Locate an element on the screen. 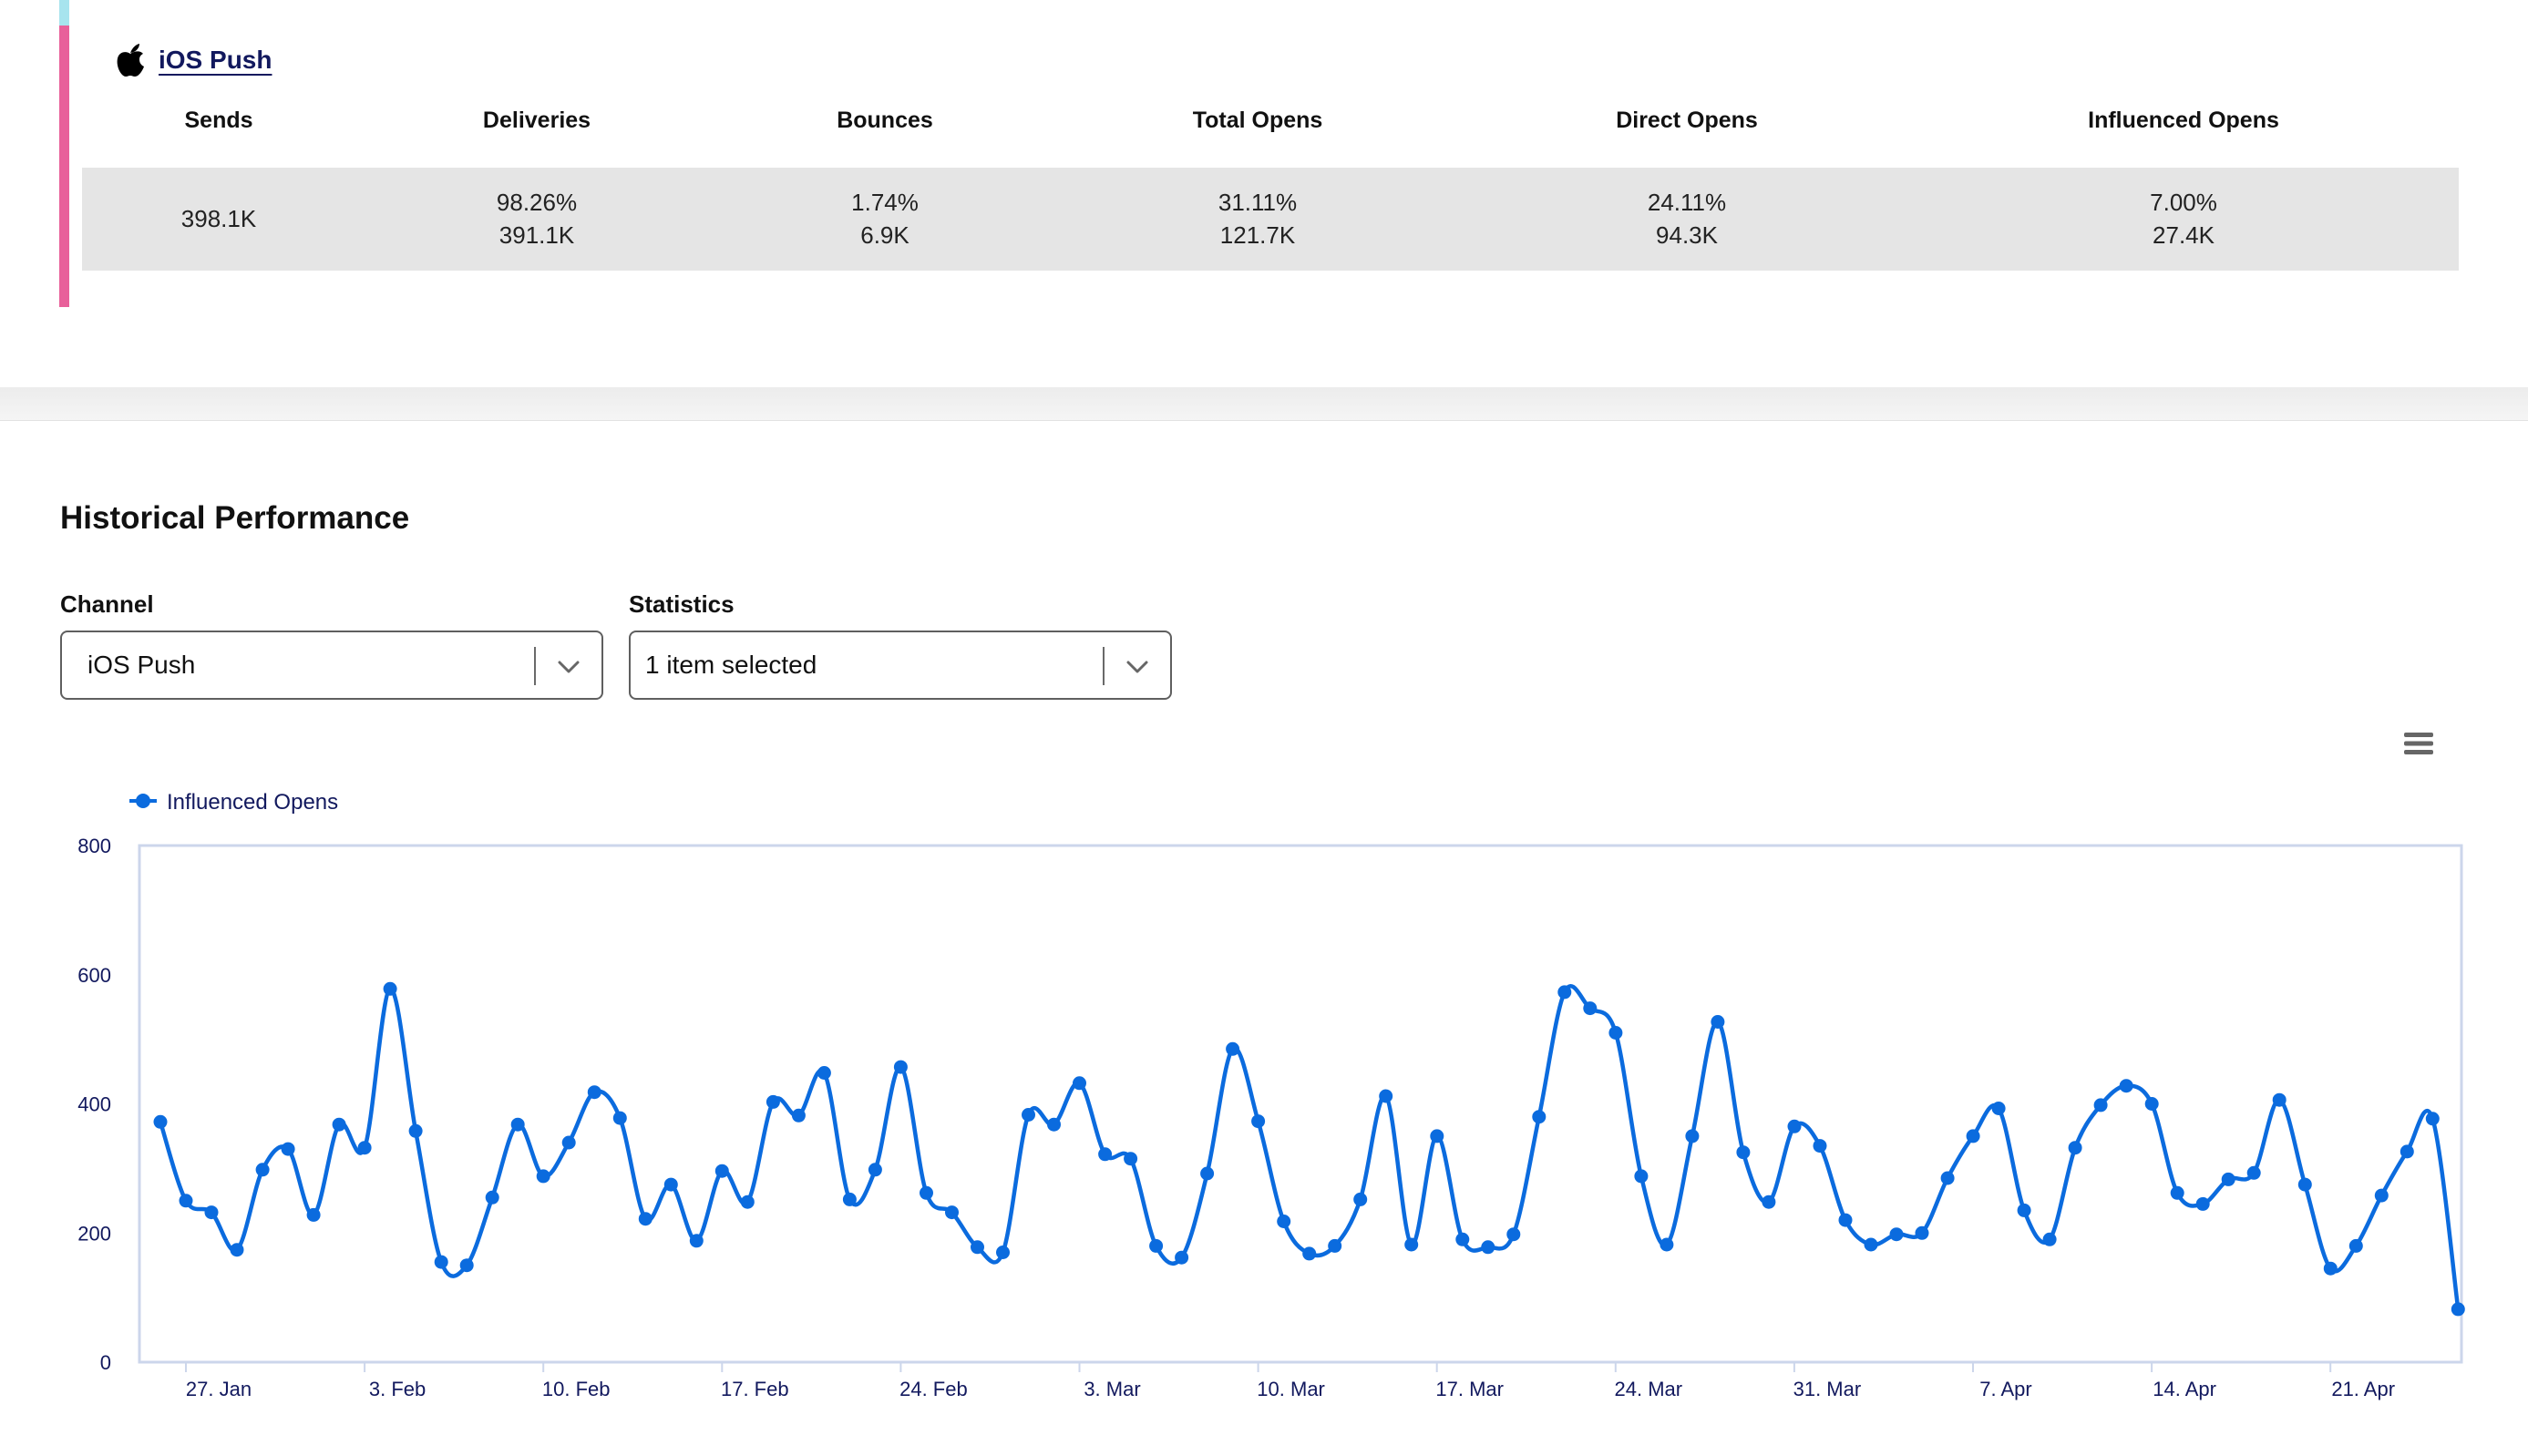  channel-name-link: iOS Push is located at coordinates (215, 60).